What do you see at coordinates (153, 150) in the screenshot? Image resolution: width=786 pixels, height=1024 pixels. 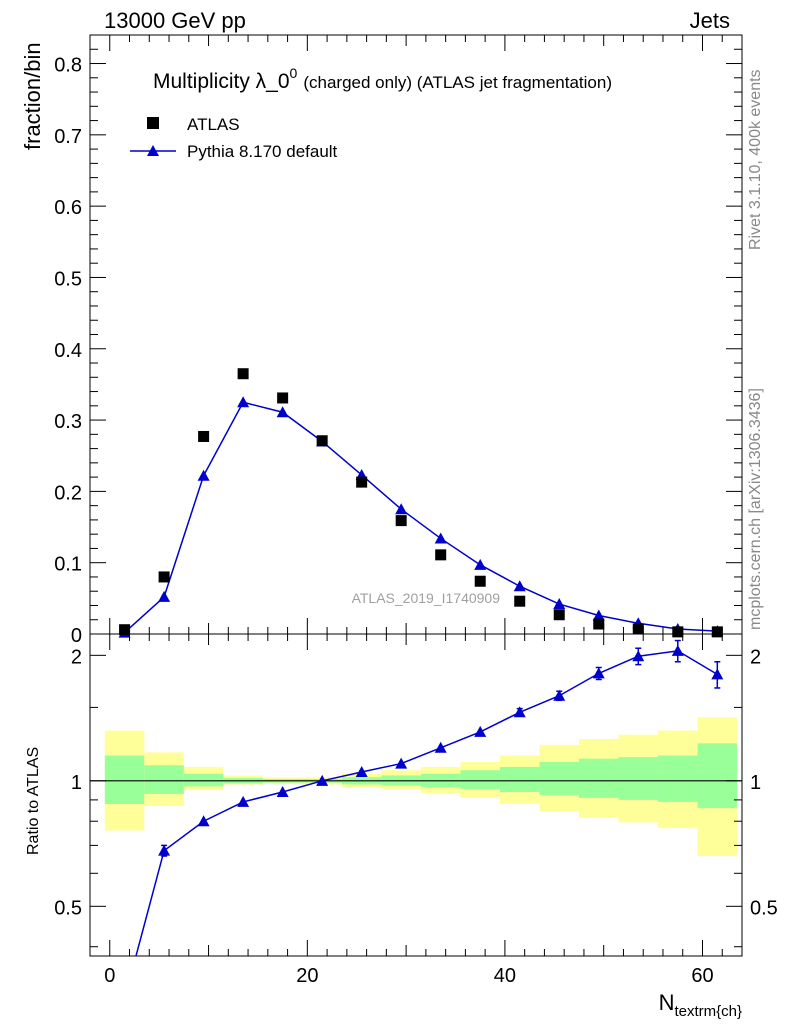 I see `legend-marker-pythia` at bounding box center [153, 150].